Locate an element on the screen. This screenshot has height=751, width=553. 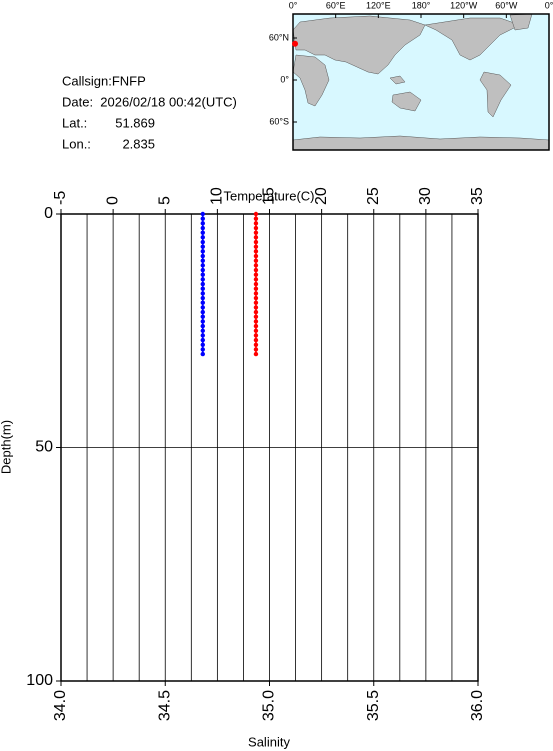
x2-tick-label: 35 is located at coordinates (477, 196).